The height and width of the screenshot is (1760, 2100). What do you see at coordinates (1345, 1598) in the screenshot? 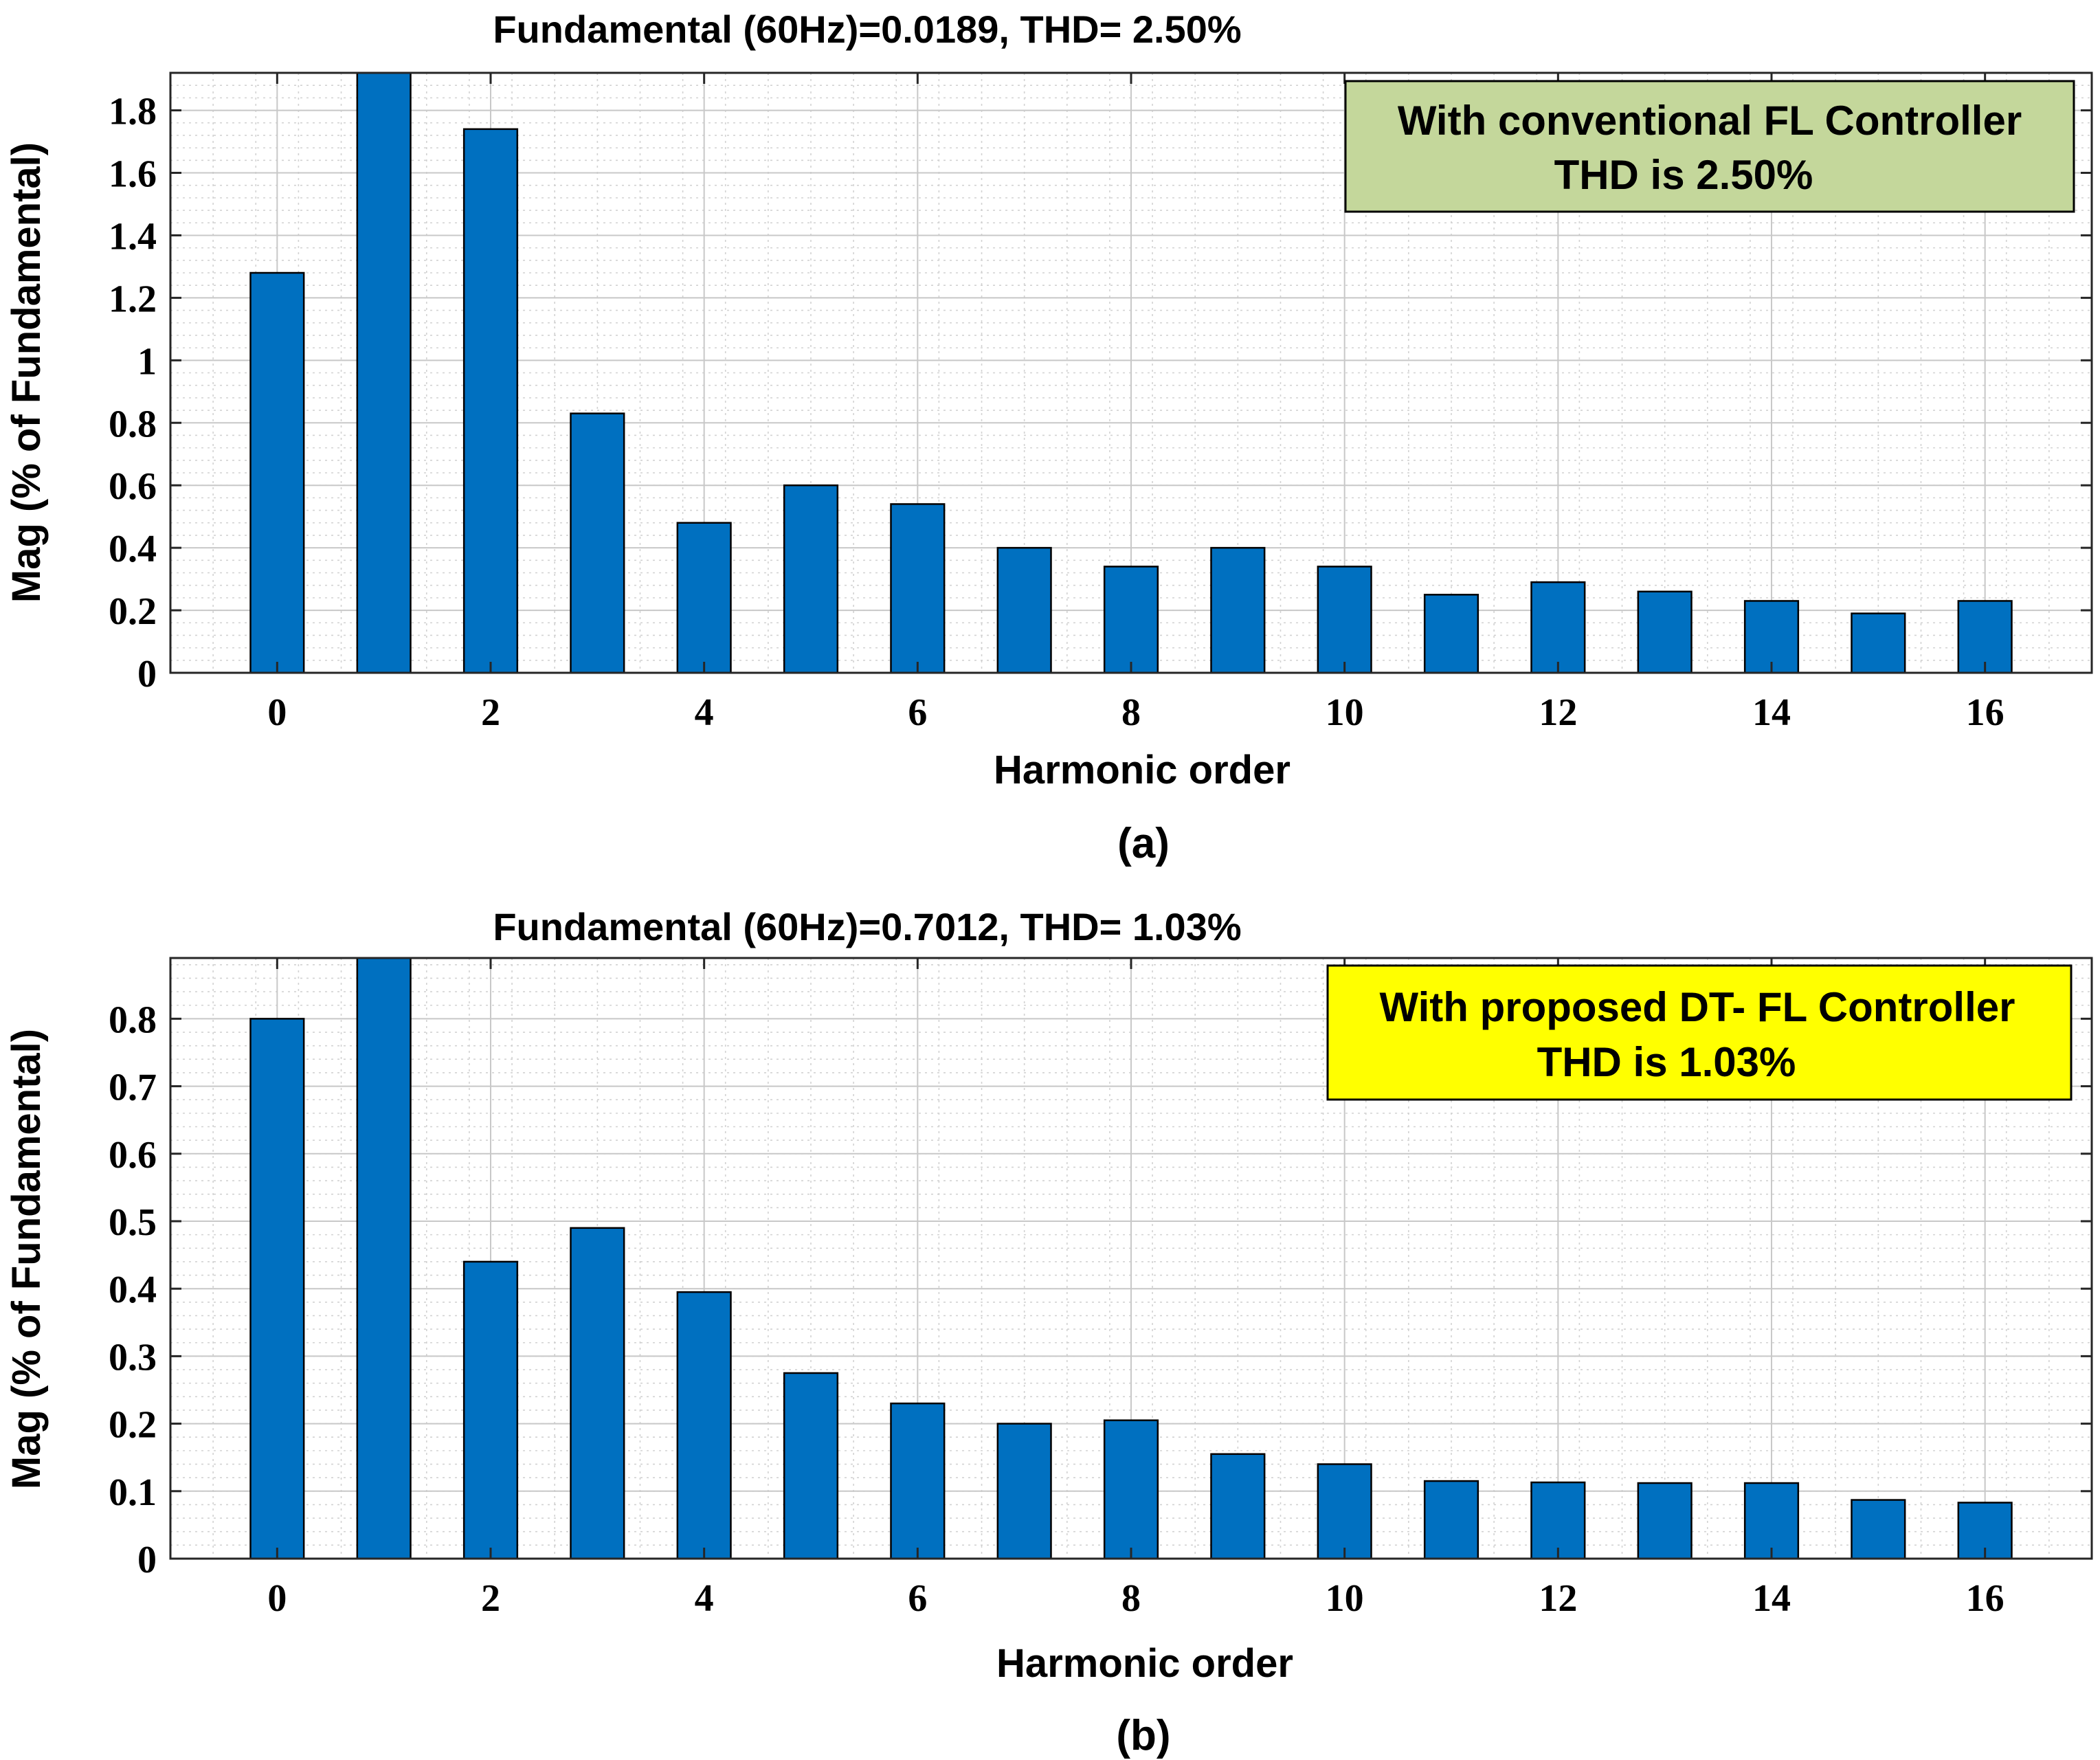
I see `chart-b-xtick-label: 10` at bounding box center [1345, 1598].